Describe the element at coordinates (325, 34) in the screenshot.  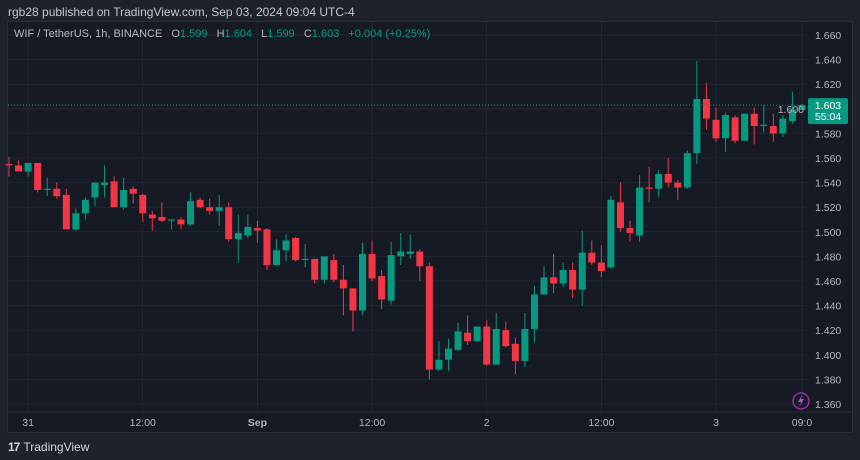
I see `close-value: 1.603` at that location.